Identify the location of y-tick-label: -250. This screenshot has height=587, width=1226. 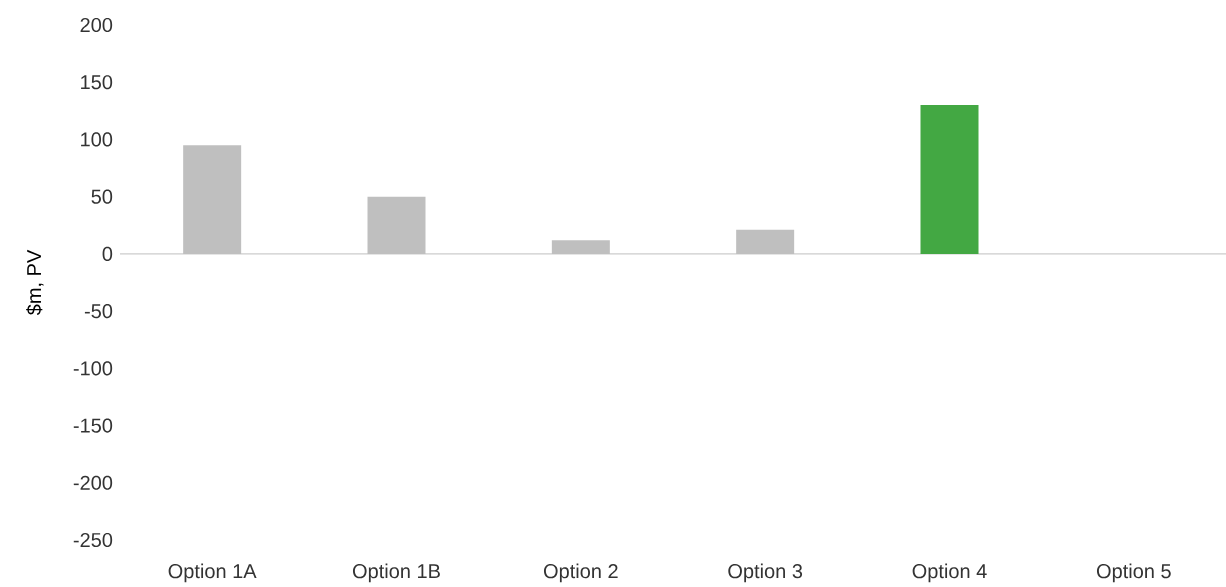
(93, 540).